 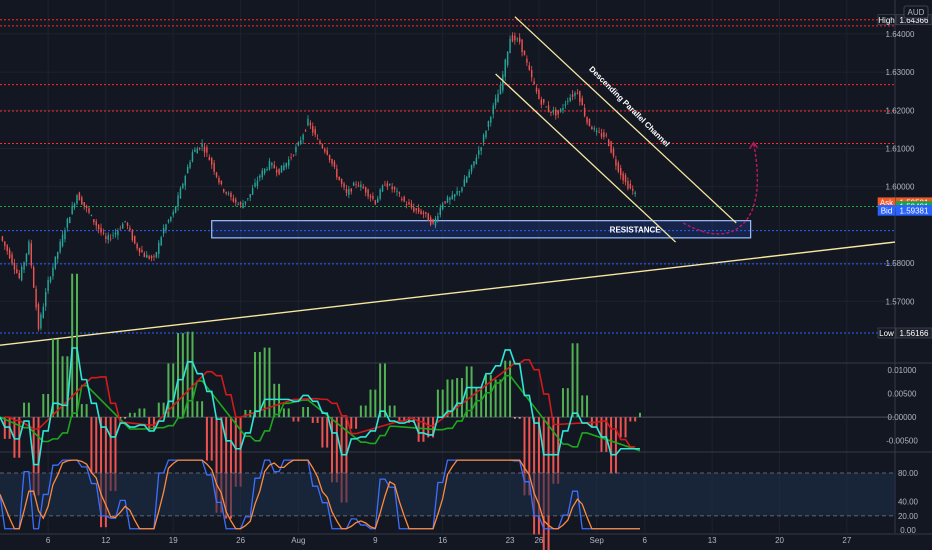 I want to click on macd-tick-label: 0.00500, so click(x=902, y=394).